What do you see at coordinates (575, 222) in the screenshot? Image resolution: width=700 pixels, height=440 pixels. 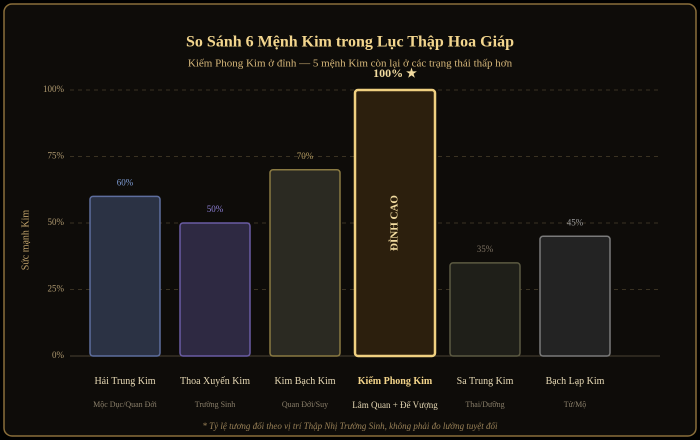 I see `value-label: 45%` at bounding box center [575, 222].